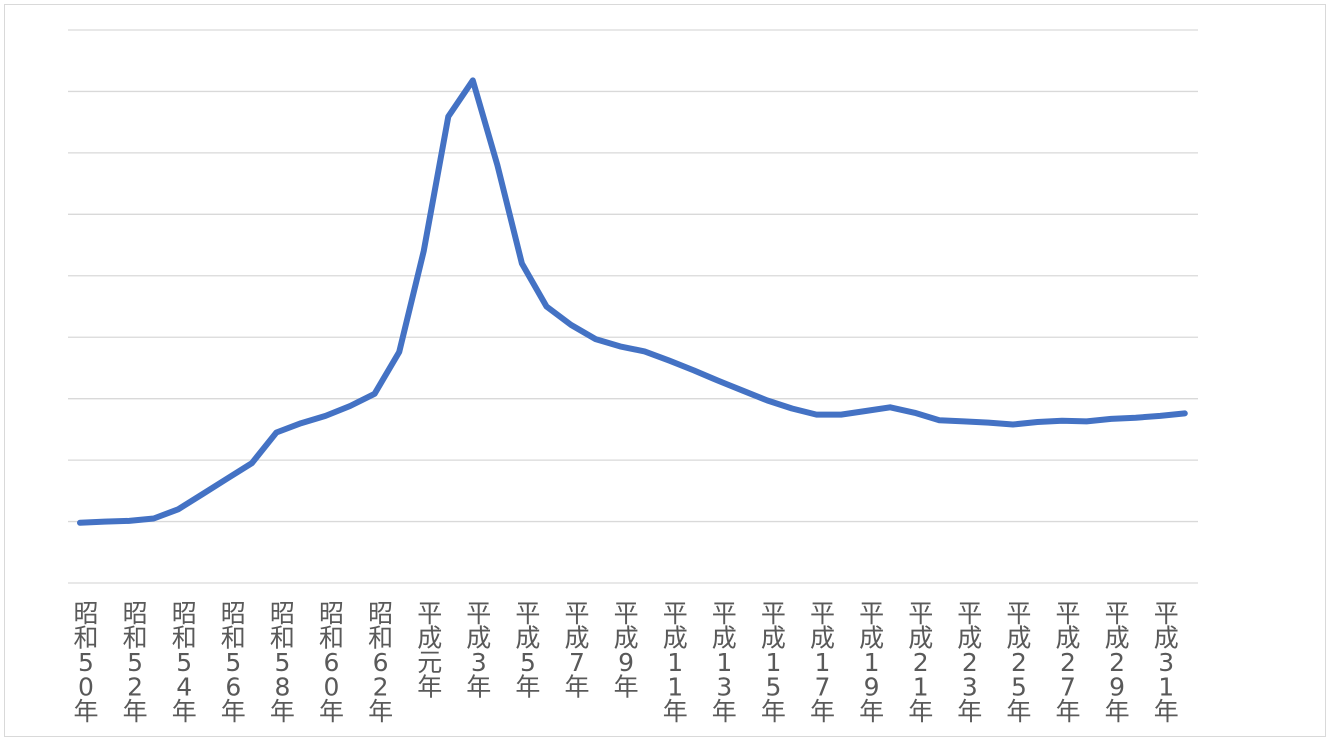 The height and width of the screenshot is (742, 1332). I want to click on x-tick-label: 昭和 5 2 年, so click(135, 662).